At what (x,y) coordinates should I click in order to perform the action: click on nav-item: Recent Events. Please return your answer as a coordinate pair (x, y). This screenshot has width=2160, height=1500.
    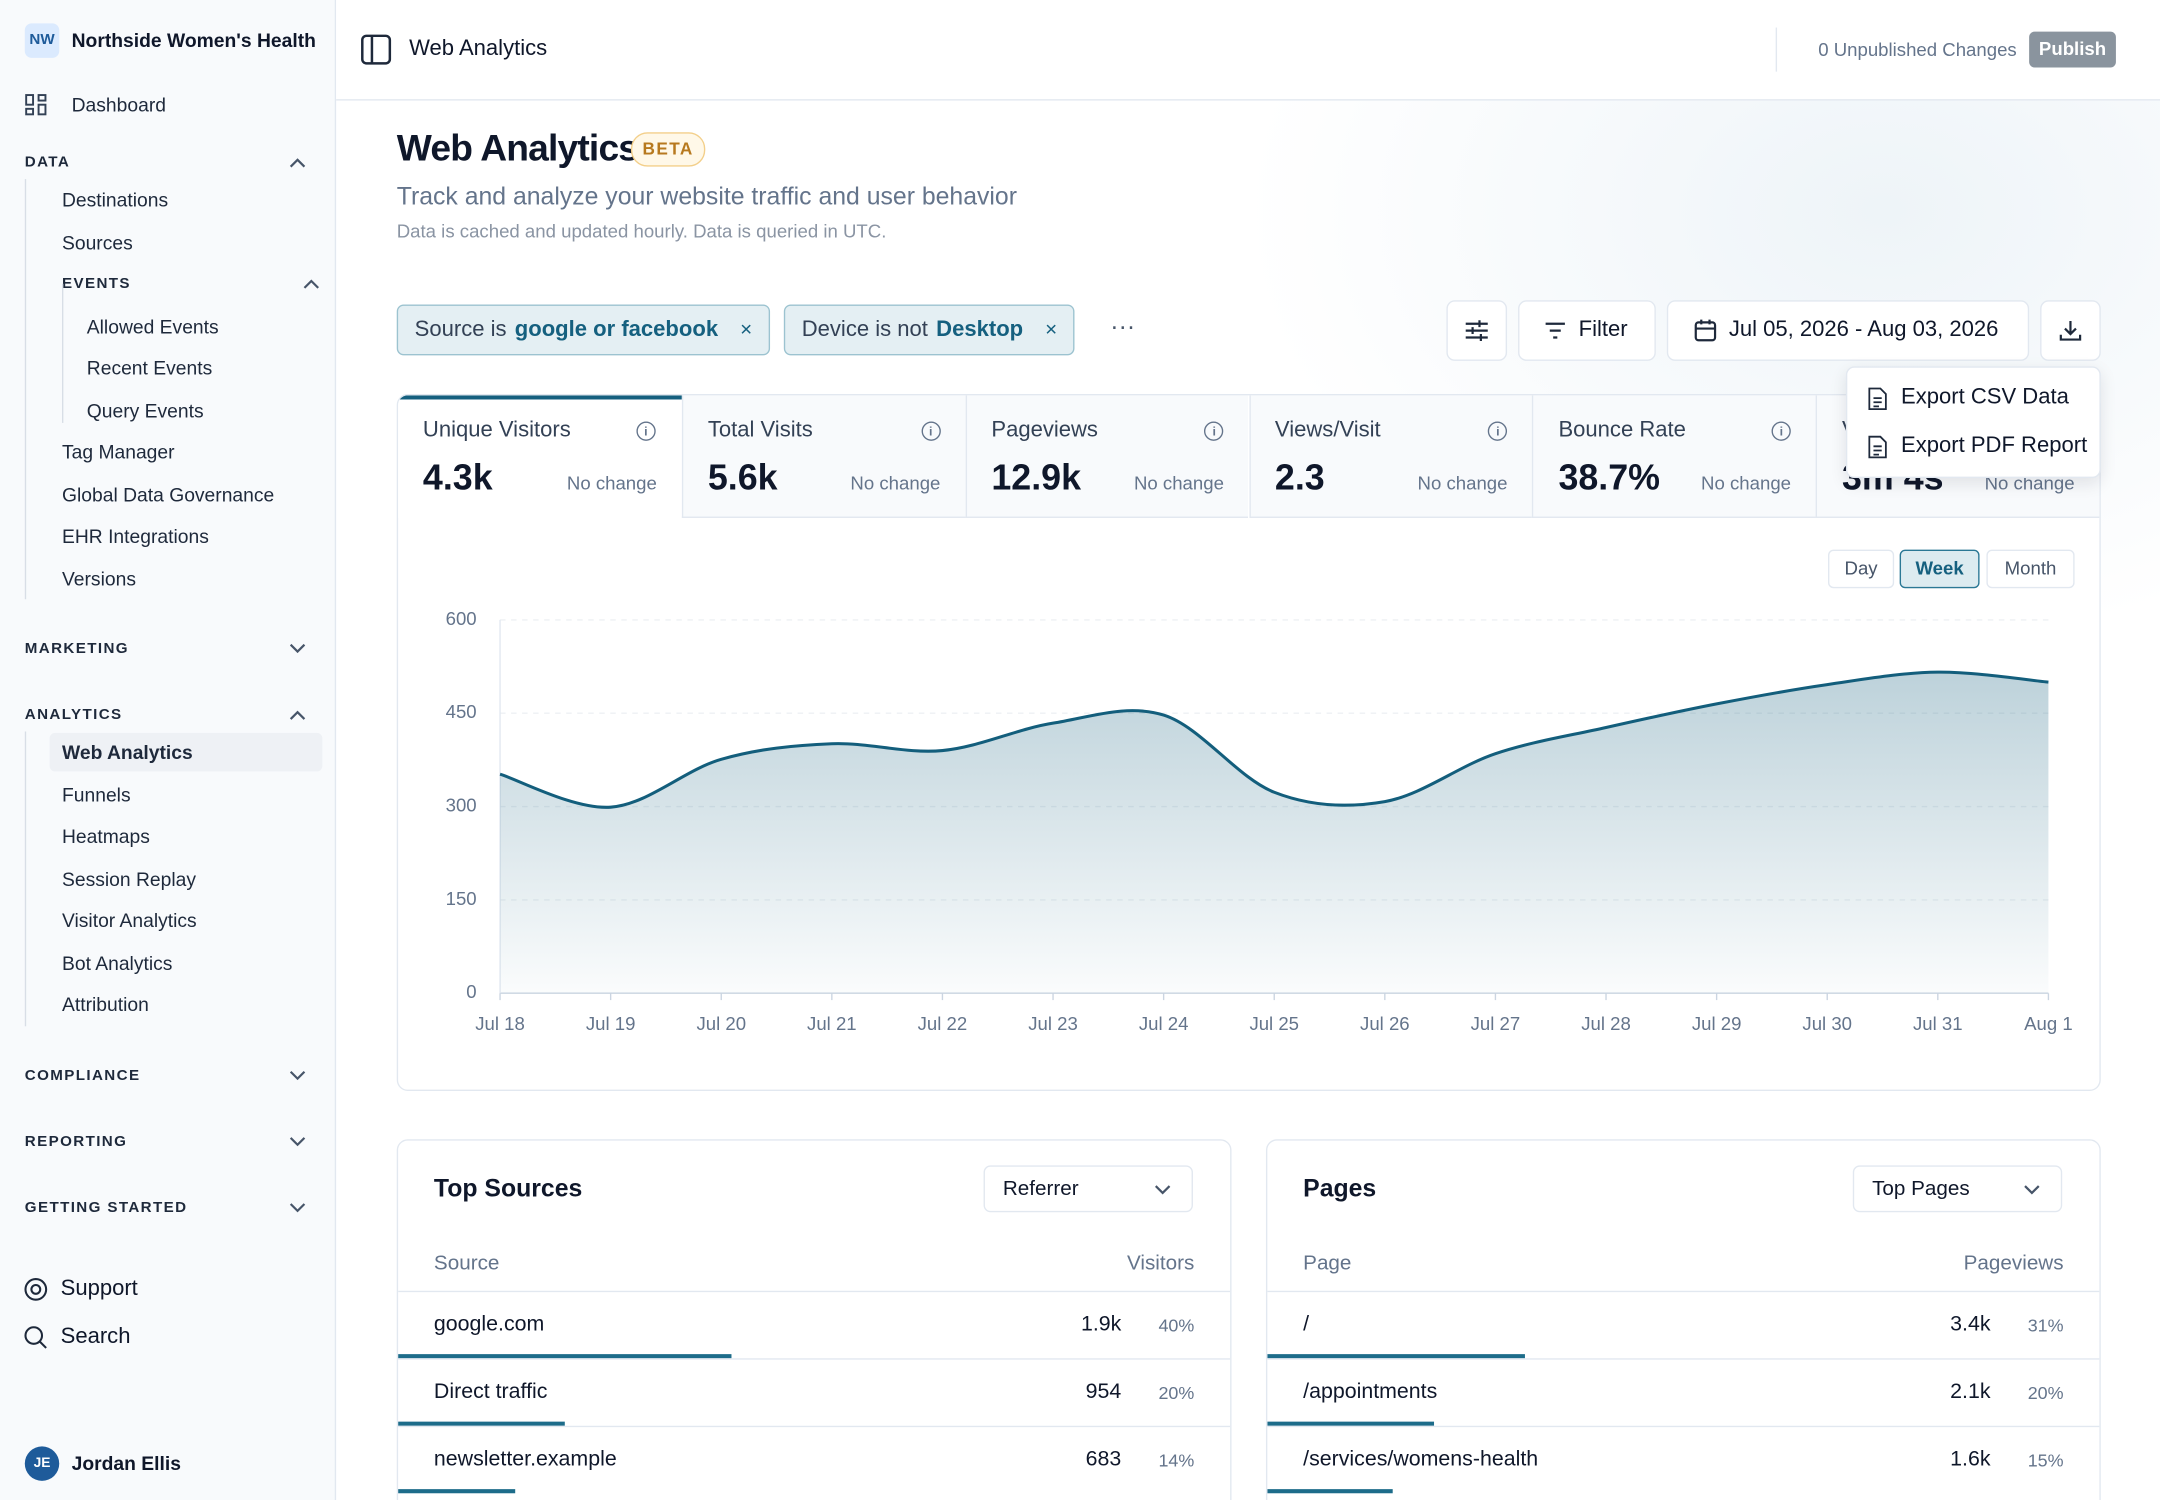
    Looking at the image, I should click on (149, 367).